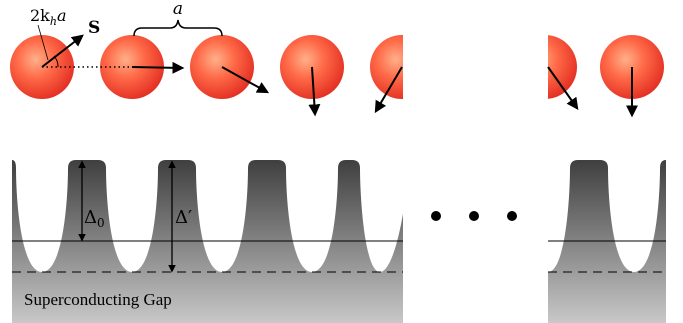  Describe the element at coordinates (62, 15) in the screenshot. I see `angle-label-a: a` at that location.